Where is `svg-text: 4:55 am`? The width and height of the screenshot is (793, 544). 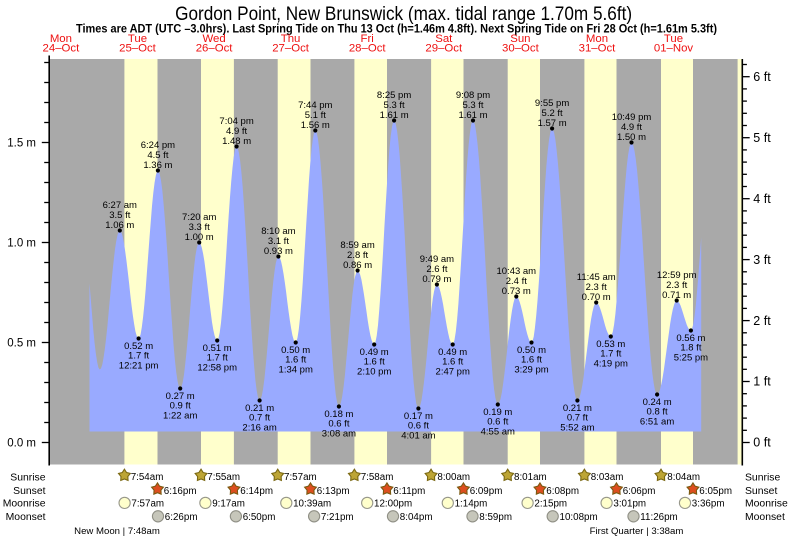
svg-text: 4:55 am is located at coordinates (498, 431).